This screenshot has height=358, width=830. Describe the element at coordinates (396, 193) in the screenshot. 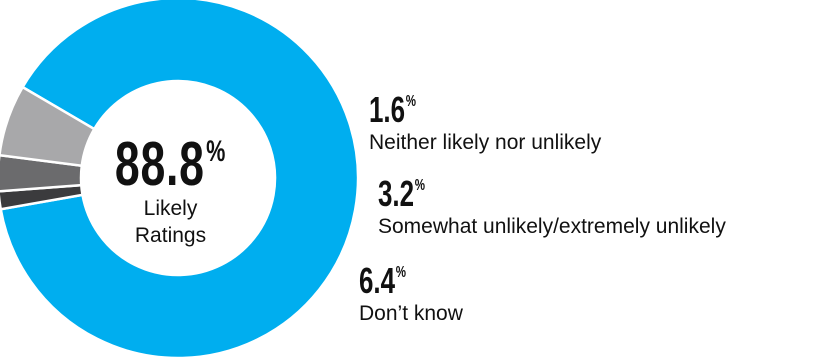

I see `callout-value-number: 3.2` at that location.